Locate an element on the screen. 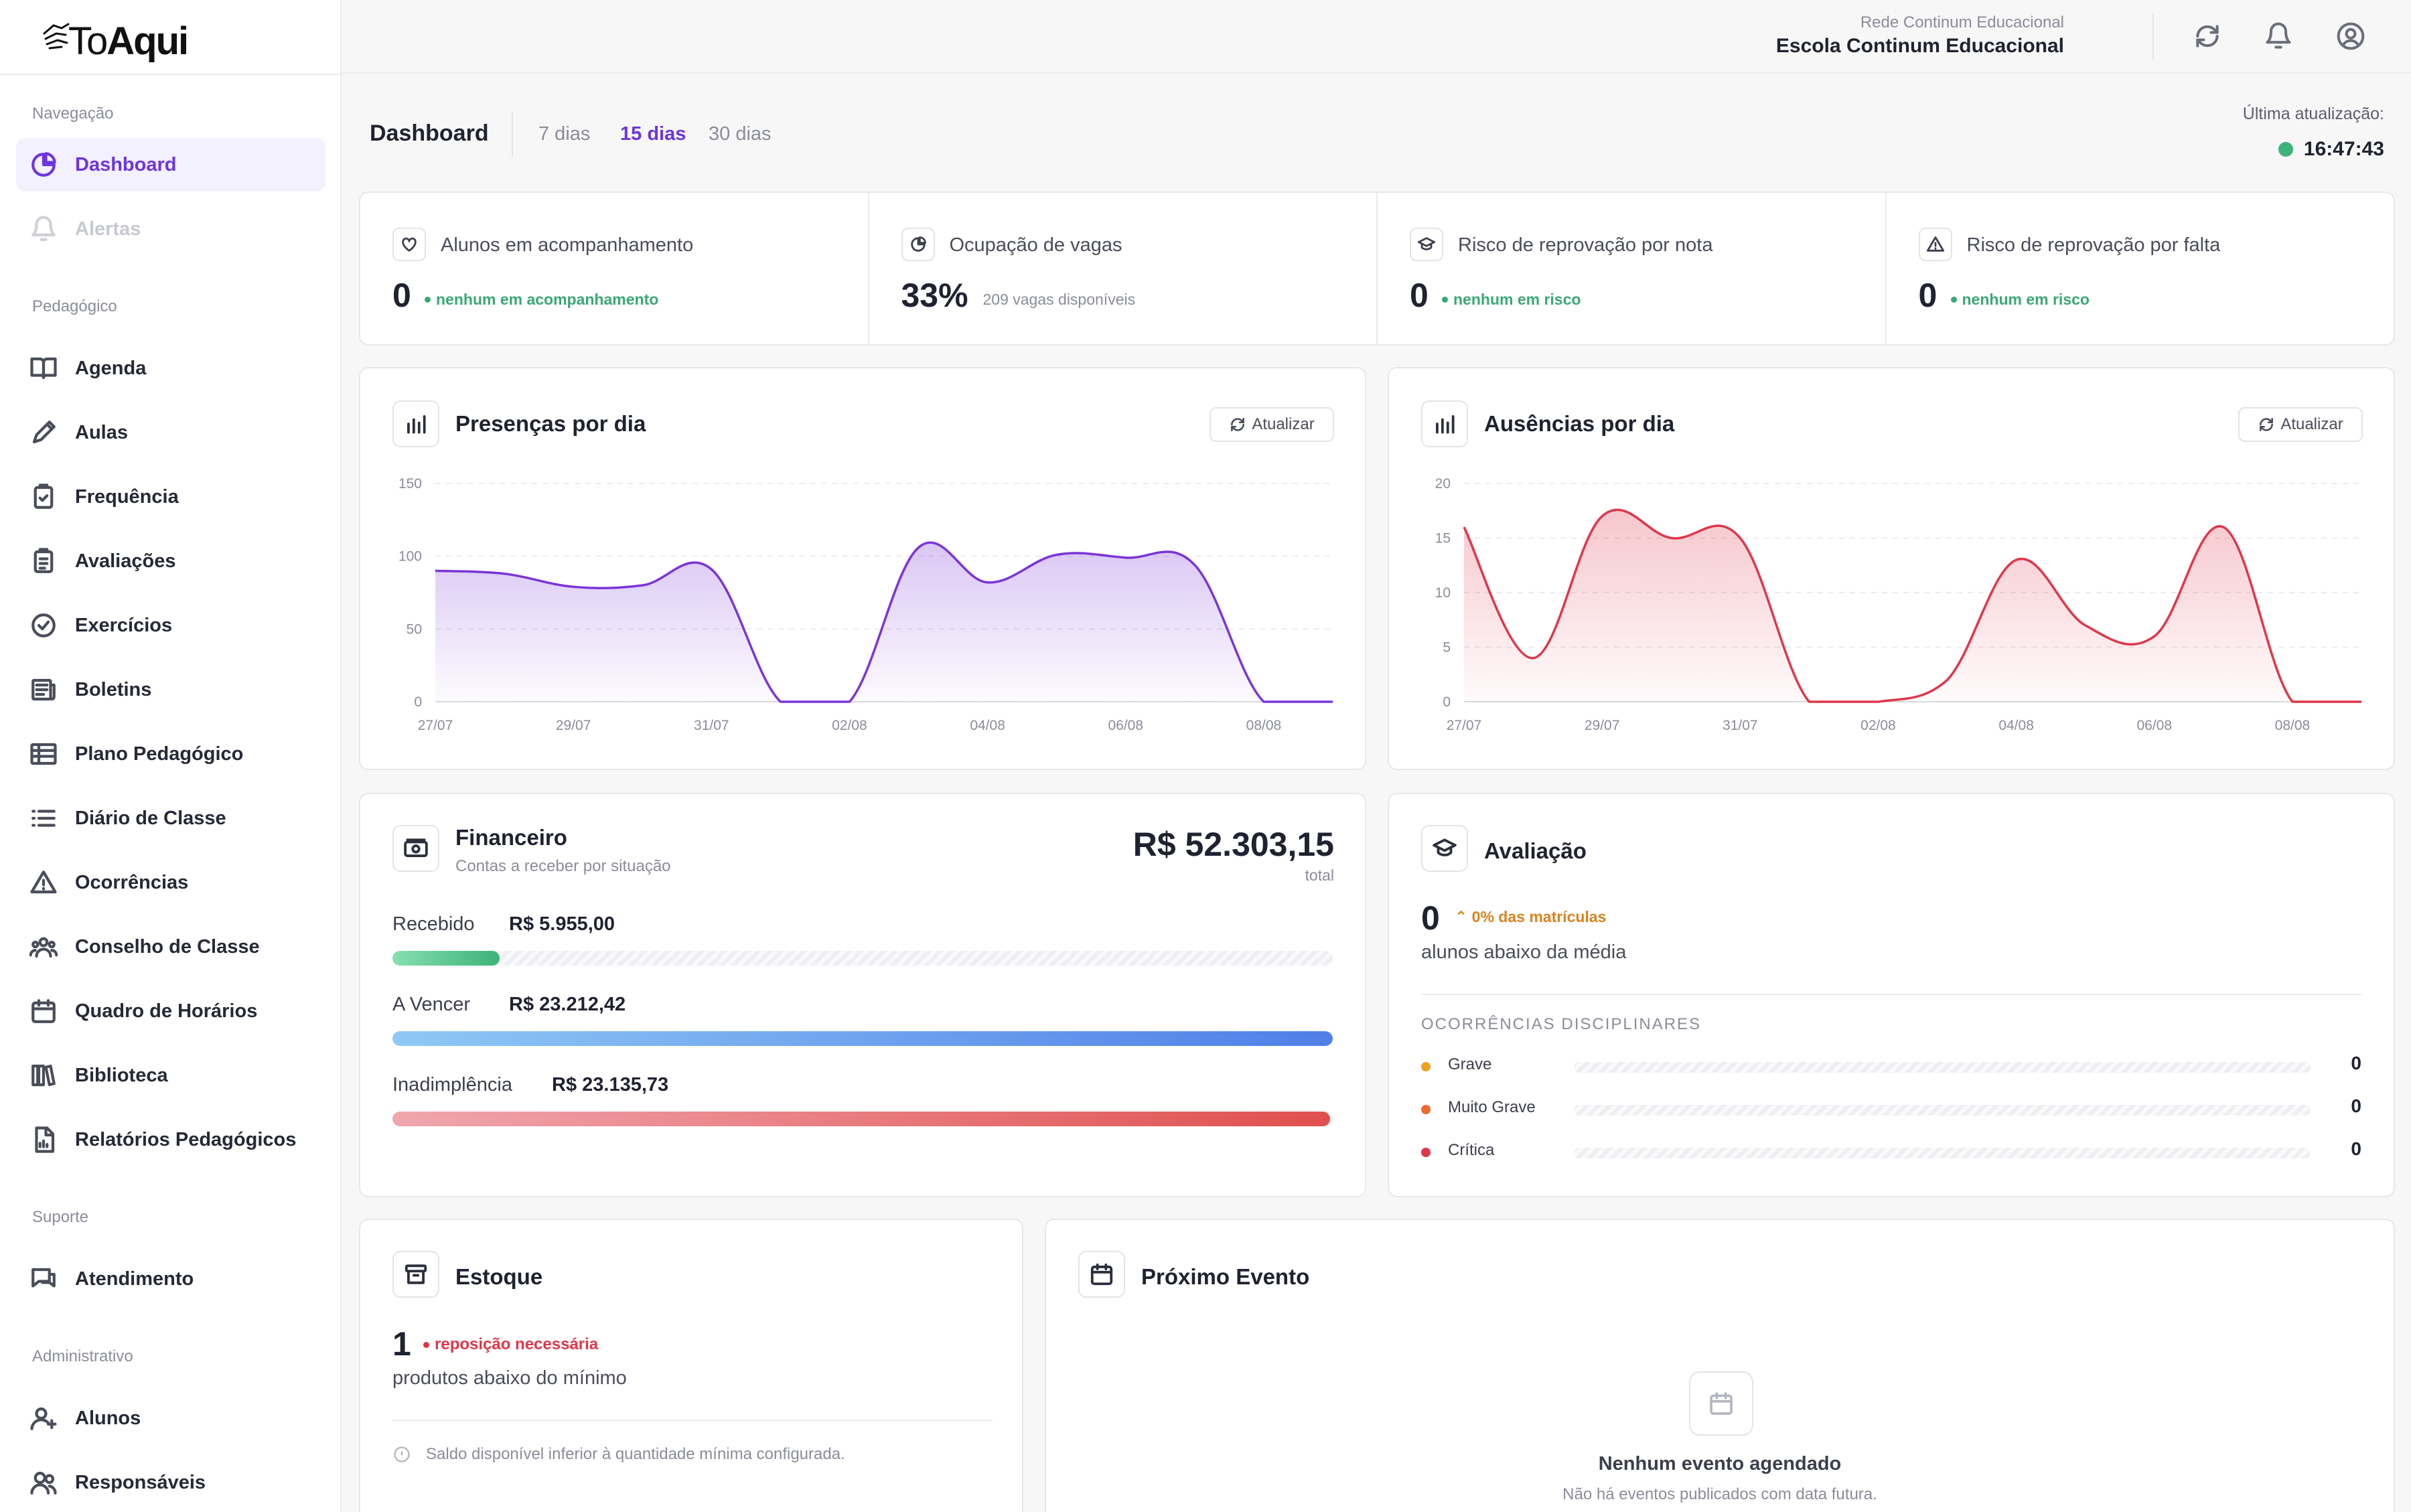 Image resolution: width=2411 pixels, height=1512 pixels. logo: ToAqui is located at coordinates (119, 39).